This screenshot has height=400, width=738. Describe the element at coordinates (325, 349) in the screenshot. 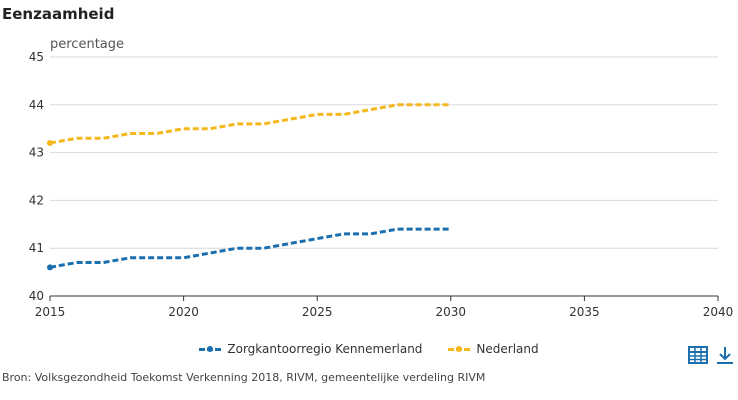

I see `legend-label-kennemerland: Zorgkantoorregio Kennemerland` at that location.